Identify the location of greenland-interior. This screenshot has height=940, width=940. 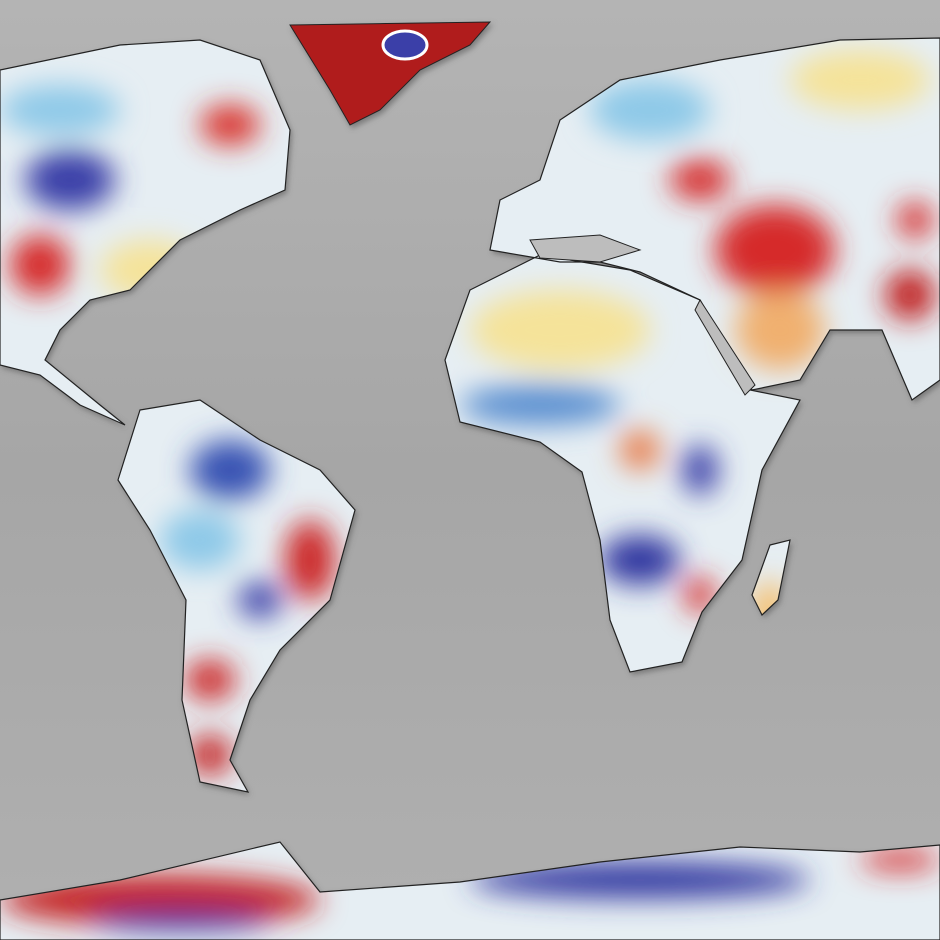
(405, 45).